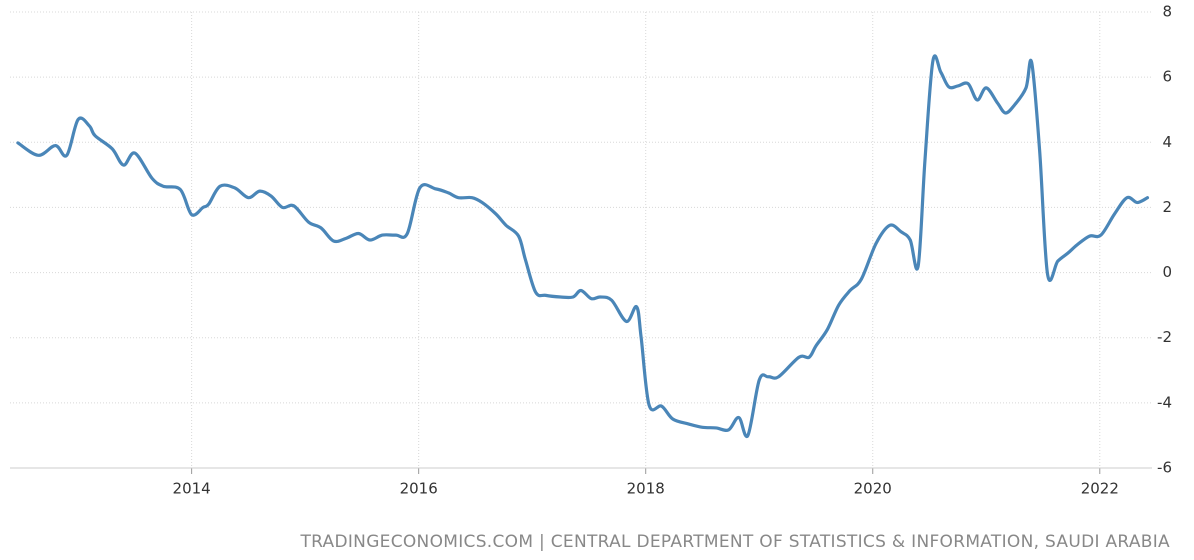 The height and width of the screenshot is (560, 1194). What do you see at coordinates (873, 489) in the screenshot?
I see `x-tick-label: 2020` at bounding box center [873, 489].